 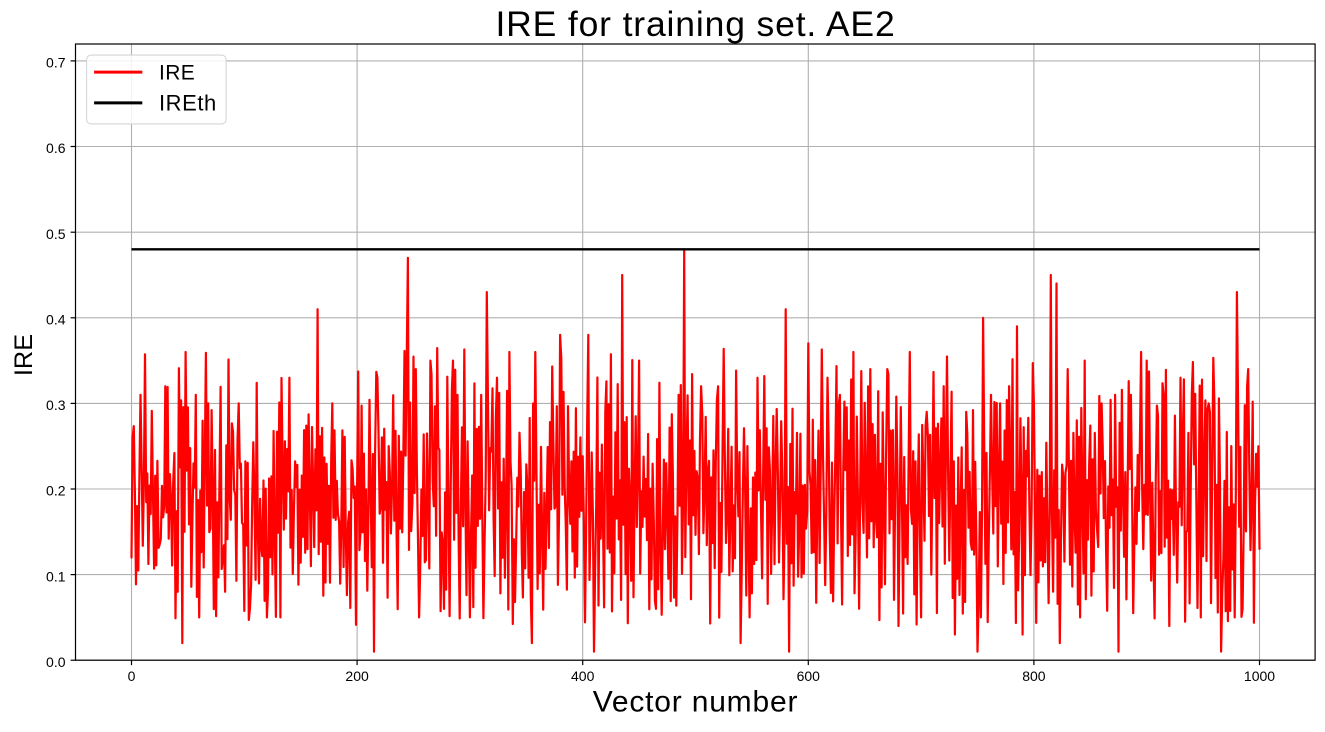 I want to click on svg-text: 0.5, so click(x=56, y=234).